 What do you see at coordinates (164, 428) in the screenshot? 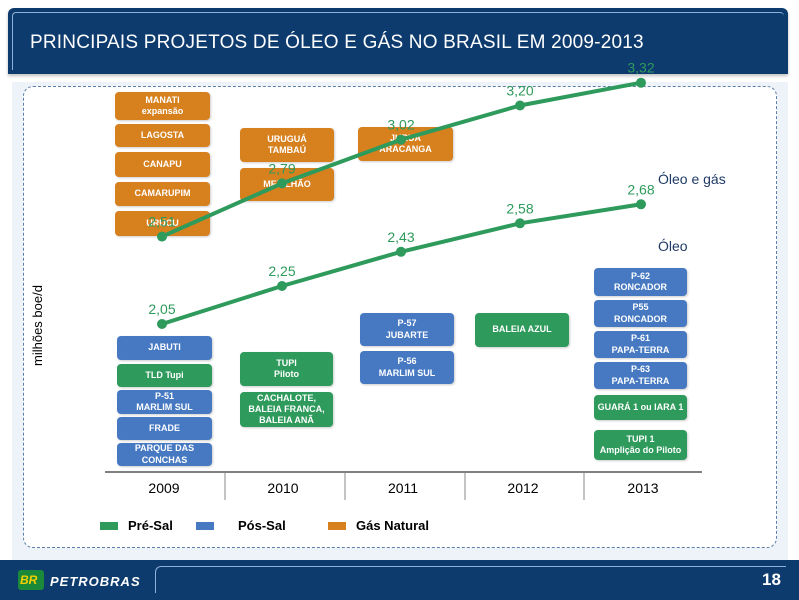
I see `project-frade: FRADE` at bounding box center [164, 428].